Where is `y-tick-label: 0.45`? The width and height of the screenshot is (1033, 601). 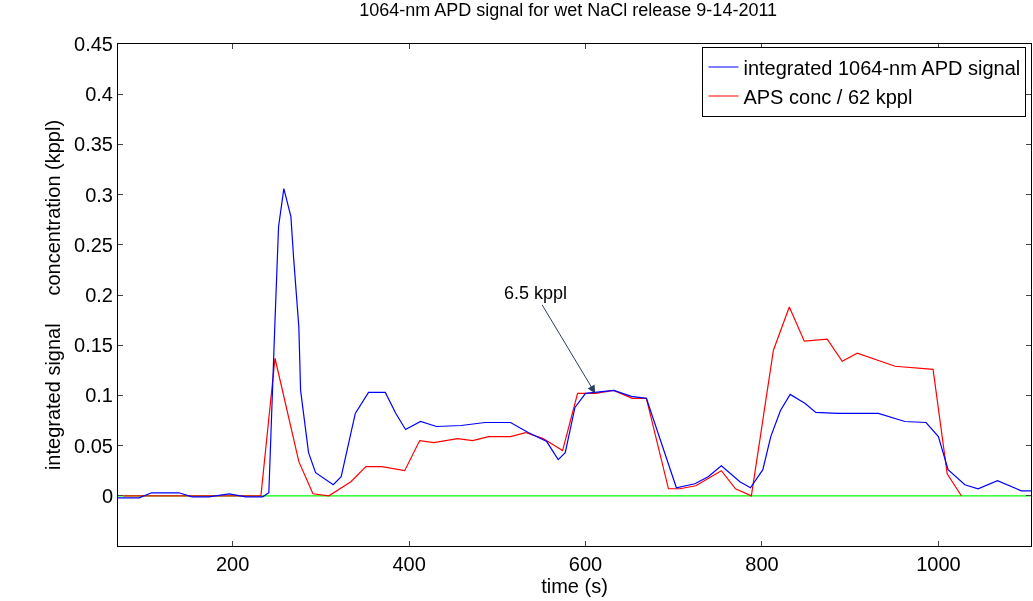
y-tick-label: 0.45 is located at coordinates (93, 44).